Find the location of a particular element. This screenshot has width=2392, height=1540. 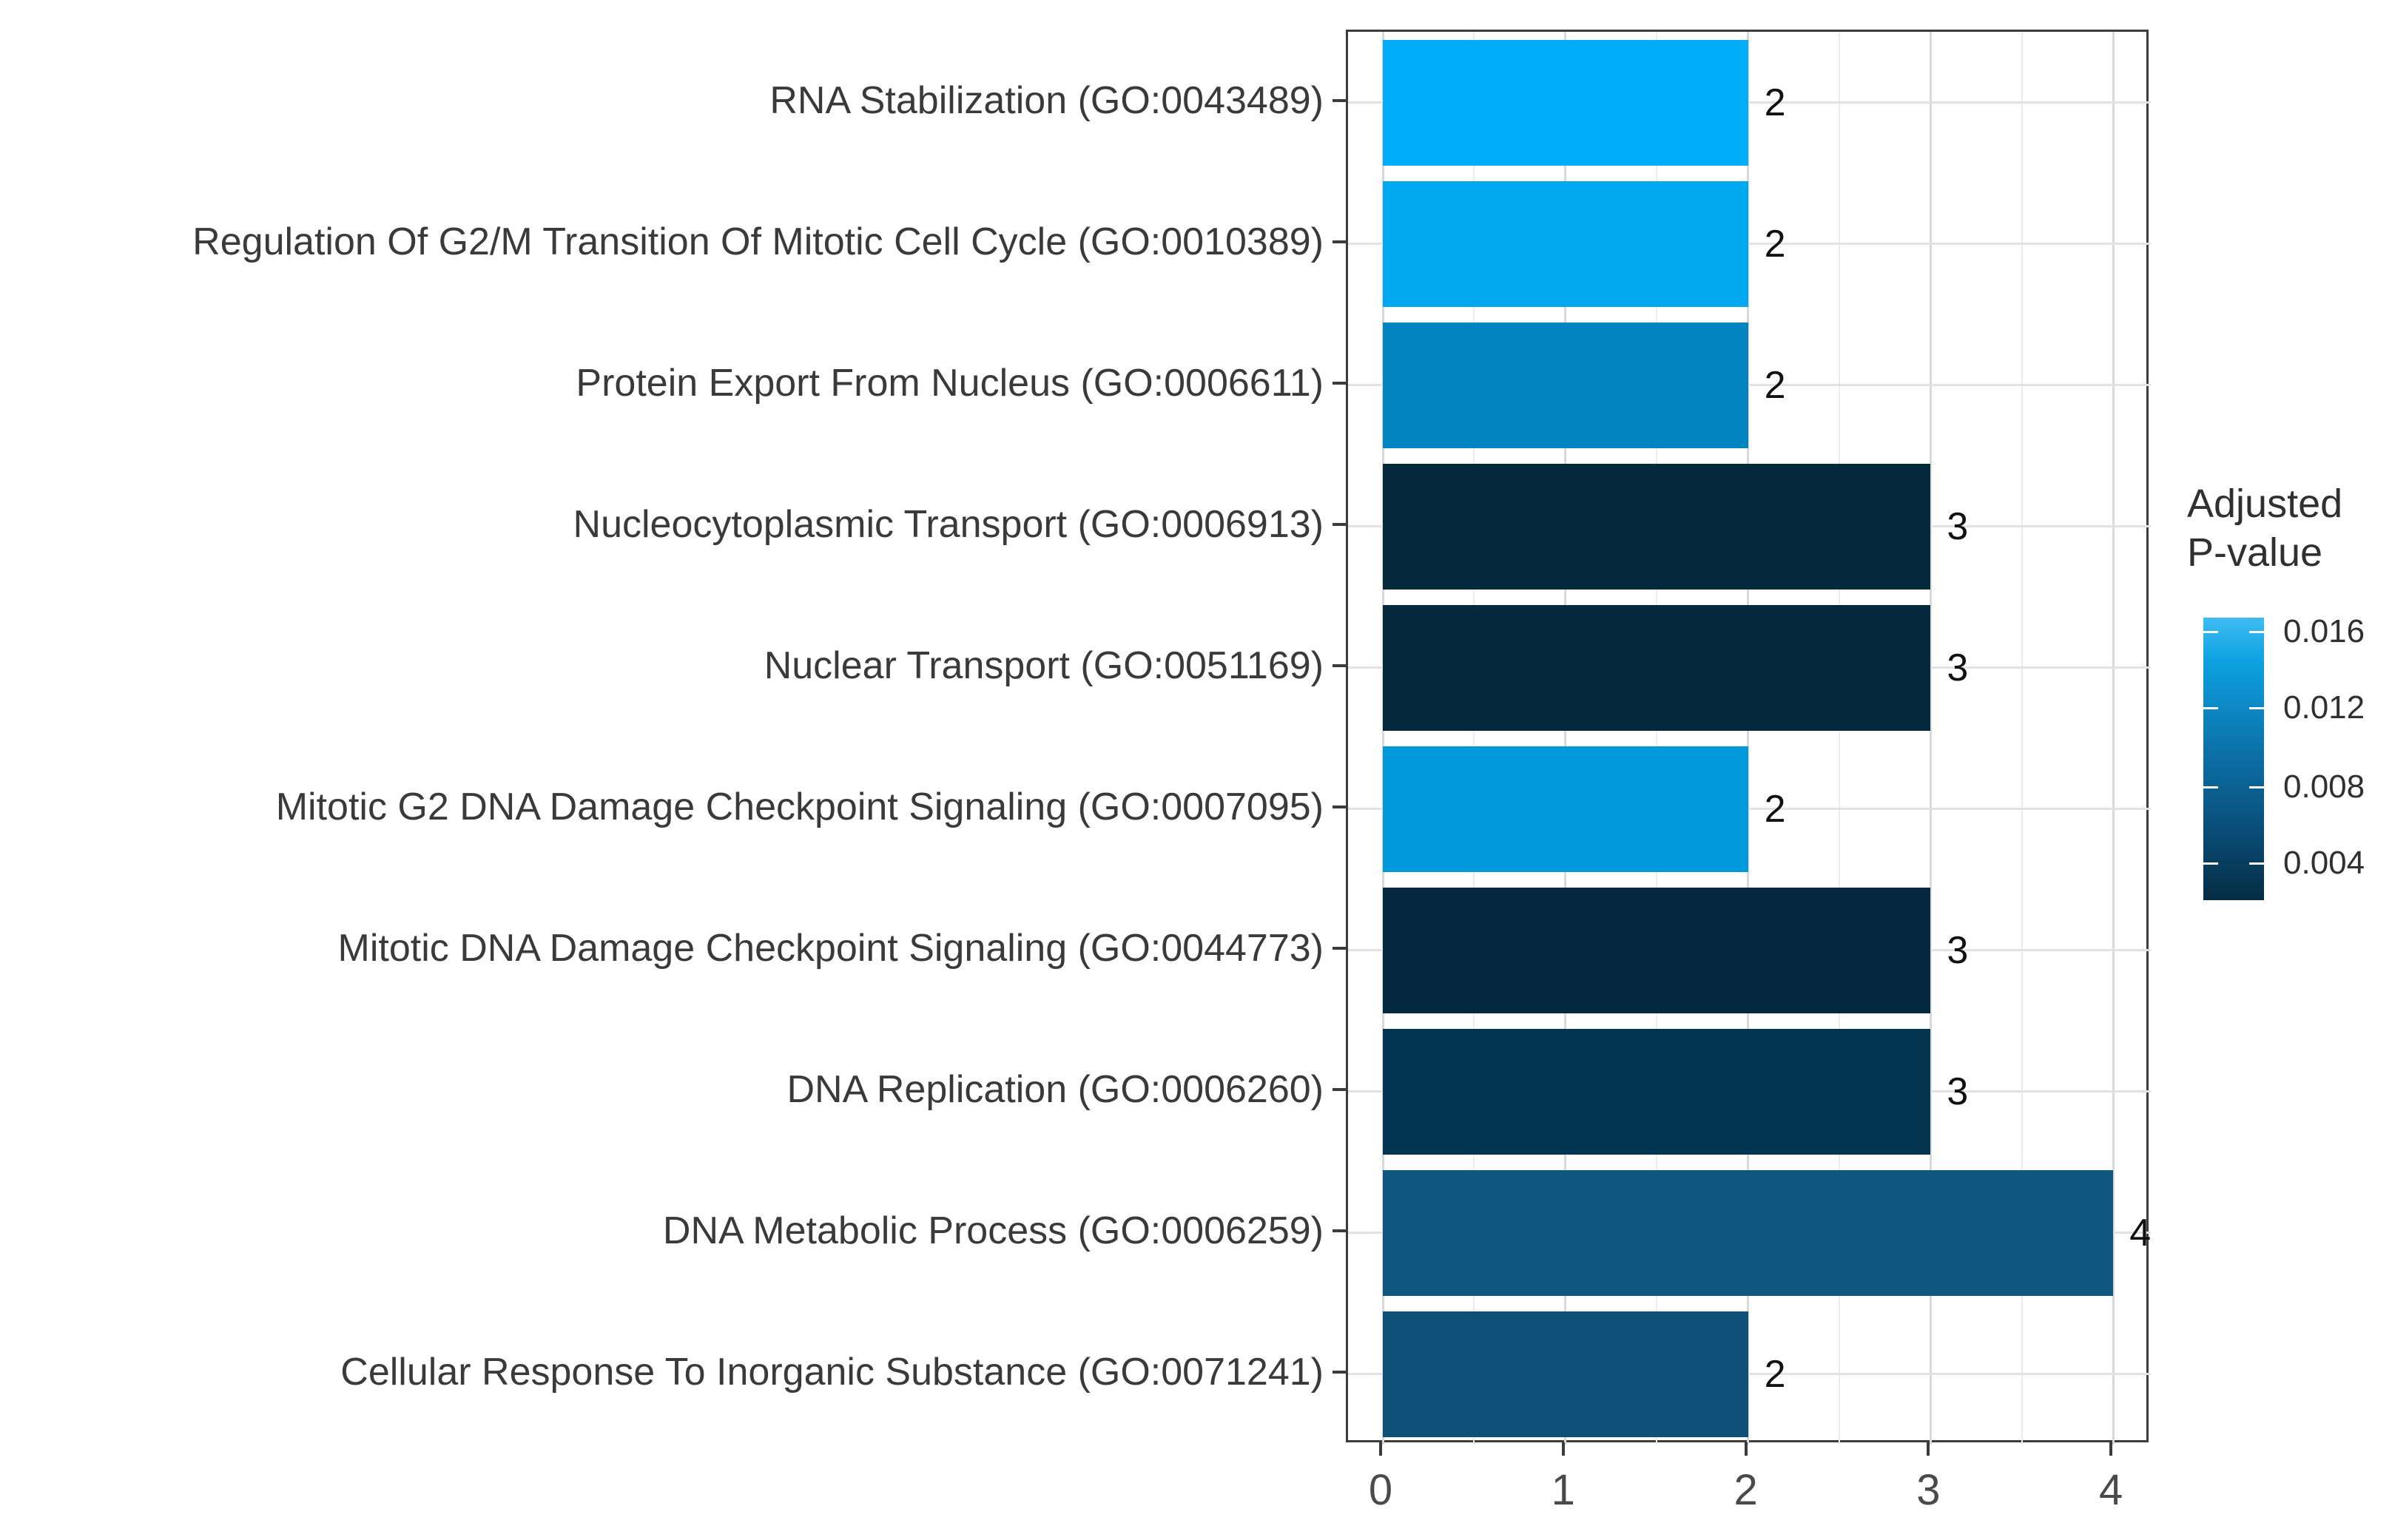

bar-value-label: 4 is located at coordinates (2140, 1232).